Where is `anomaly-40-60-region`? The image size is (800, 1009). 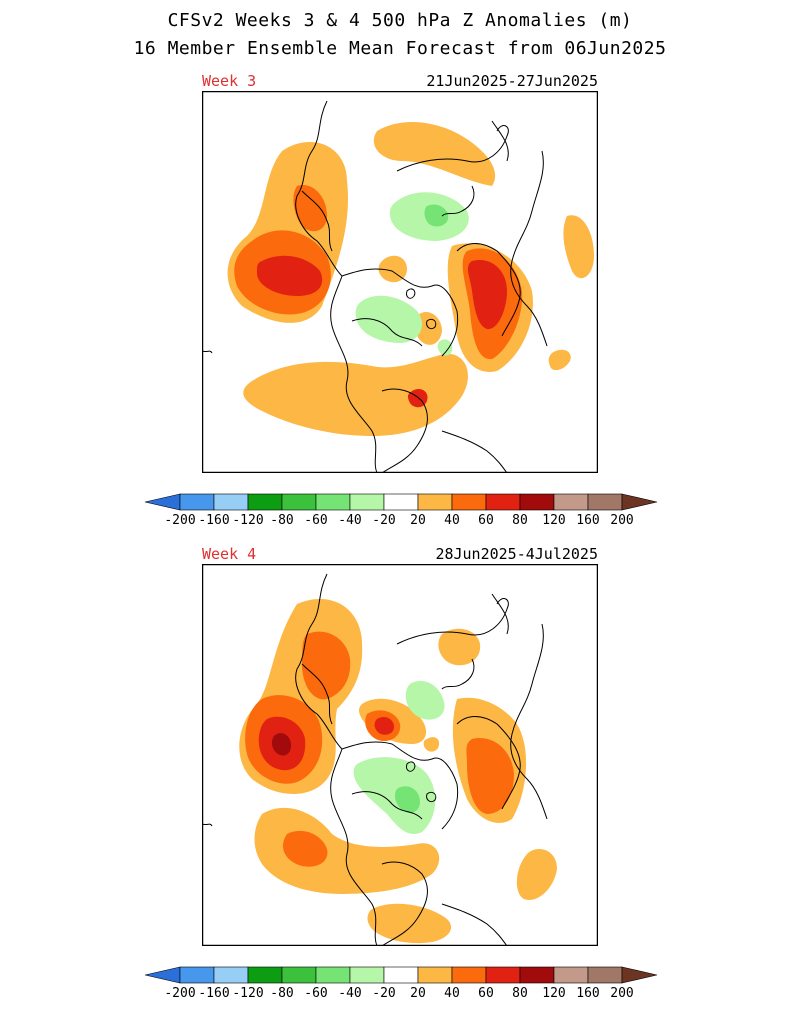 anomaly-40-60-region is located at coordinates (379, 749).